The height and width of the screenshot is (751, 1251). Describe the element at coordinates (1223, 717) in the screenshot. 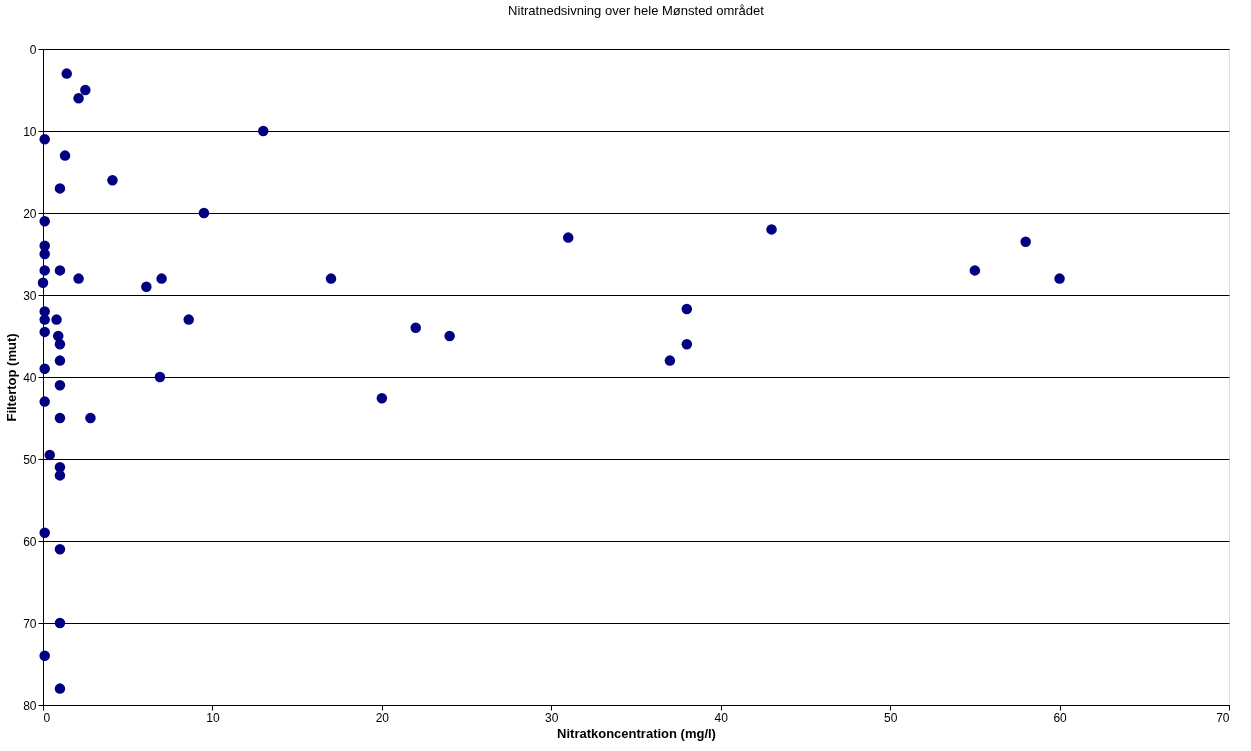

I see `x-tick-label: 70` at that location.